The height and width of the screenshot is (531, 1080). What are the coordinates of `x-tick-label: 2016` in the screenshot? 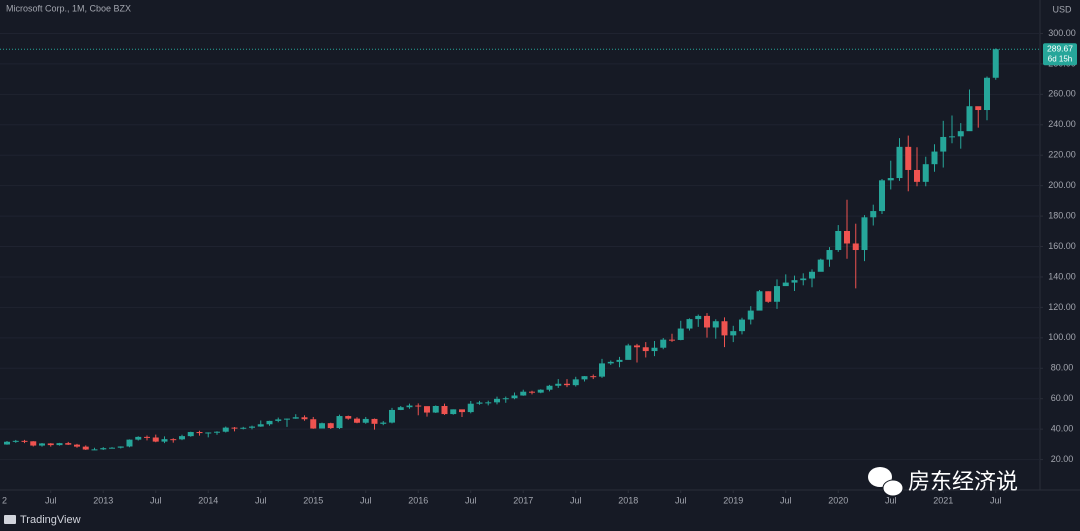 It's located at (418, 500).